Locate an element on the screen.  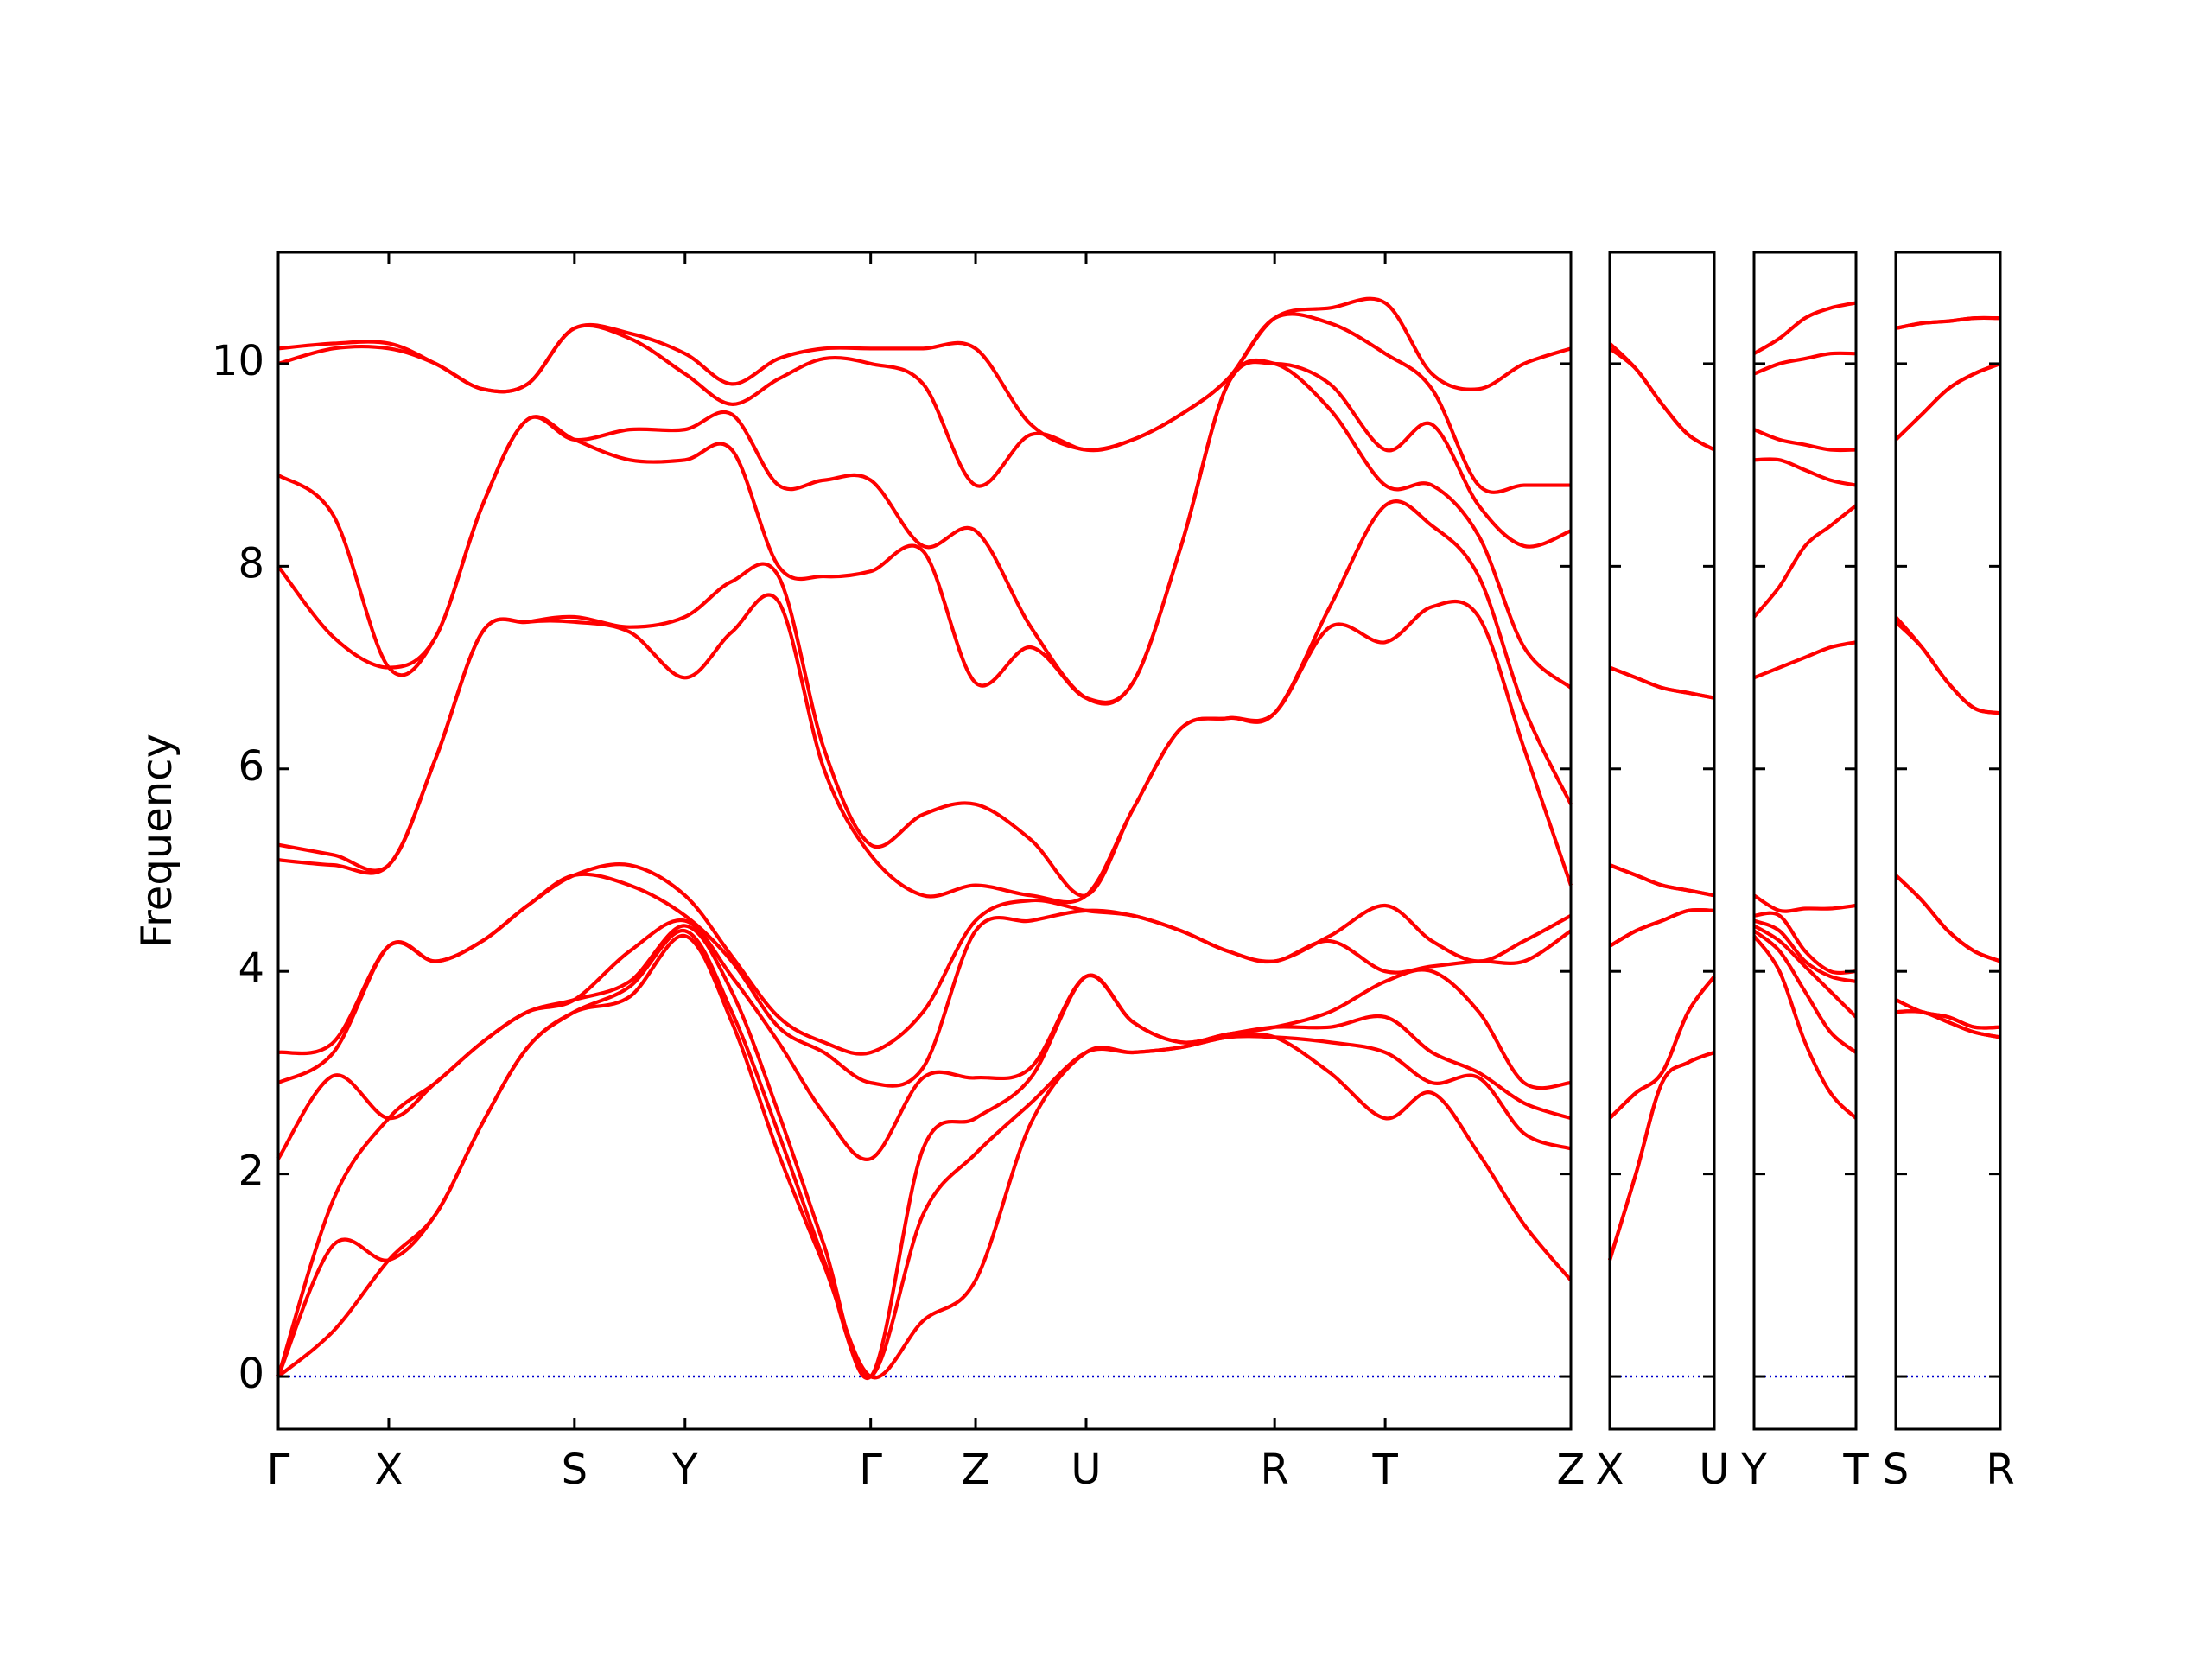
y-tick-label: 4 is located at coordinates (251, 968).